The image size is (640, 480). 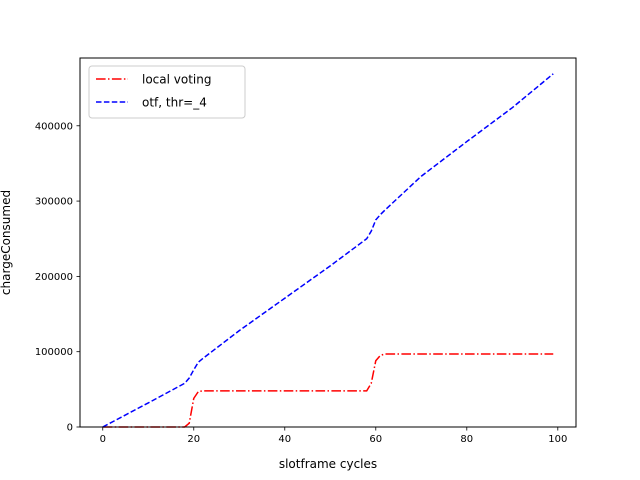 What do you see at coordinates (557, 439) in the screenshot?
I see `x-tick-label: 100` at bounding box center [557, 439].